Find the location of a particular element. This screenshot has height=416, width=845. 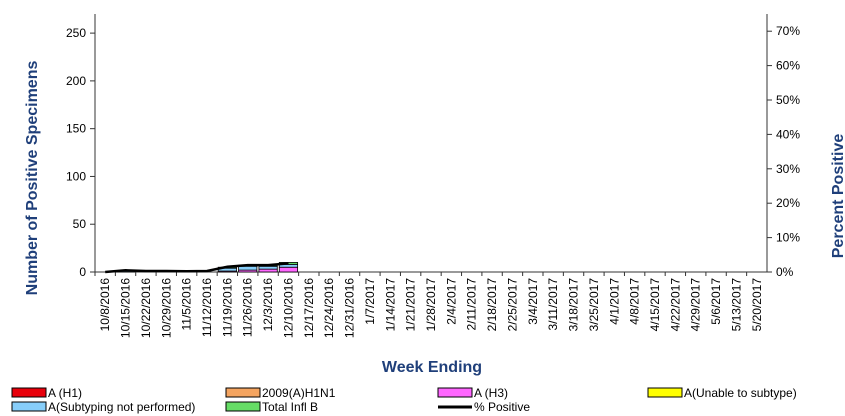

percent-positive-line is located at coordinates (197, 268).